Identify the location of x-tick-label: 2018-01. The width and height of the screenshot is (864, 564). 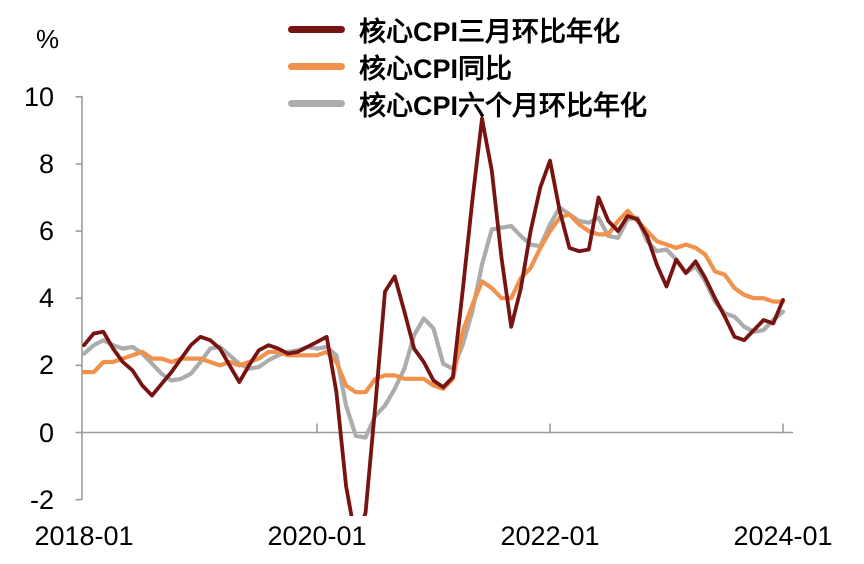
(84, 536).